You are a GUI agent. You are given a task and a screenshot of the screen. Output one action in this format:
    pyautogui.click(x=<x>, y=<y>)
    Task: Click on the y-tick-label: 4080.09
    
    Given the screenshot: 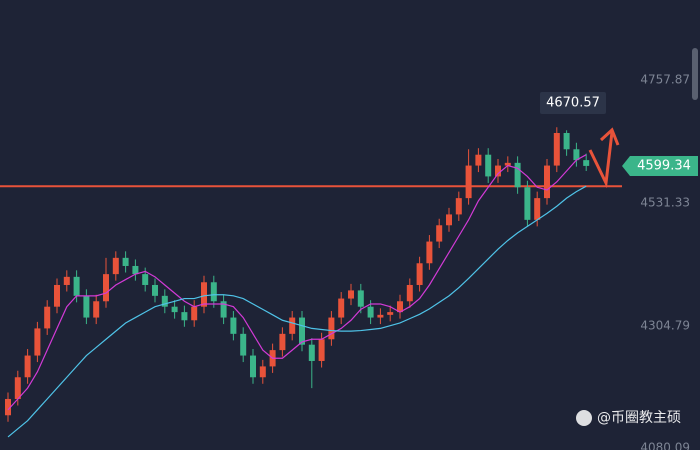 What is the action you would take?
    pyautogui.click(x=665, y=445)
    